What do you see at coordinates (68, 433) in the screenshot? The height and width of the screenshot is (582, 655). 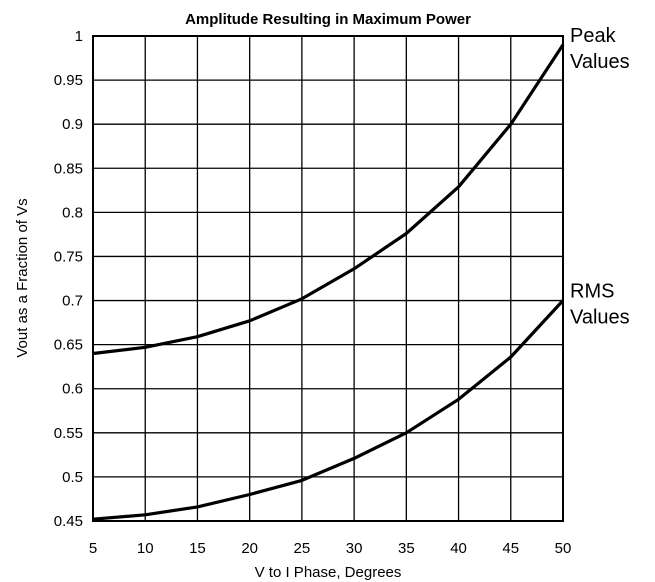 I see `y-tick-label: 0.55` at bounding box center [68, 433].